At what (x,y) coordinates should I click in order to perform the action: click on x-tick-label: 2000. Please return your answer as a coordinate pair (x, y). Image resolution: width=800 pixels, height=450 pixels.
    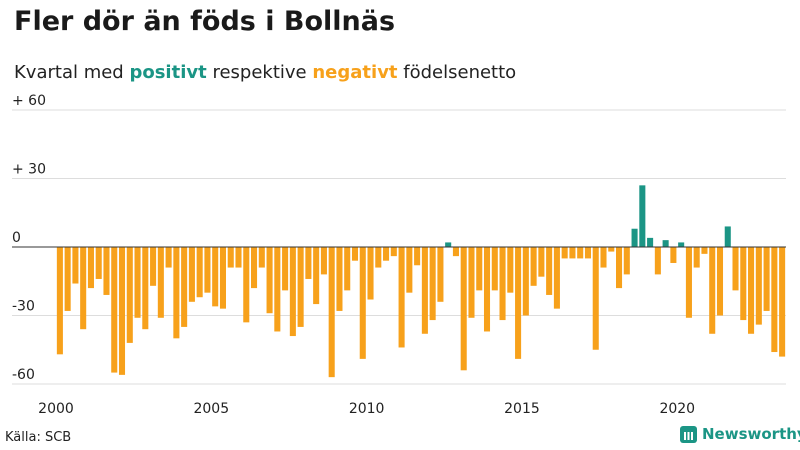
    Looking at the image, I should click on (56, 409).